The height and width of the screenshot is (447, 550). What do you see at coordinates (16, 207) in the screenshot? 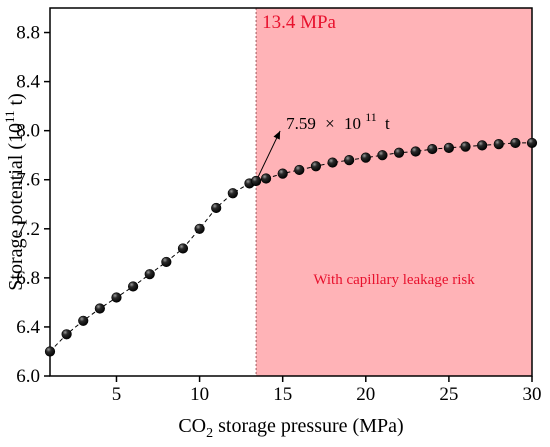
I see `y-axis-title-part: Storage potential (10` at bounding box center [16, 207].